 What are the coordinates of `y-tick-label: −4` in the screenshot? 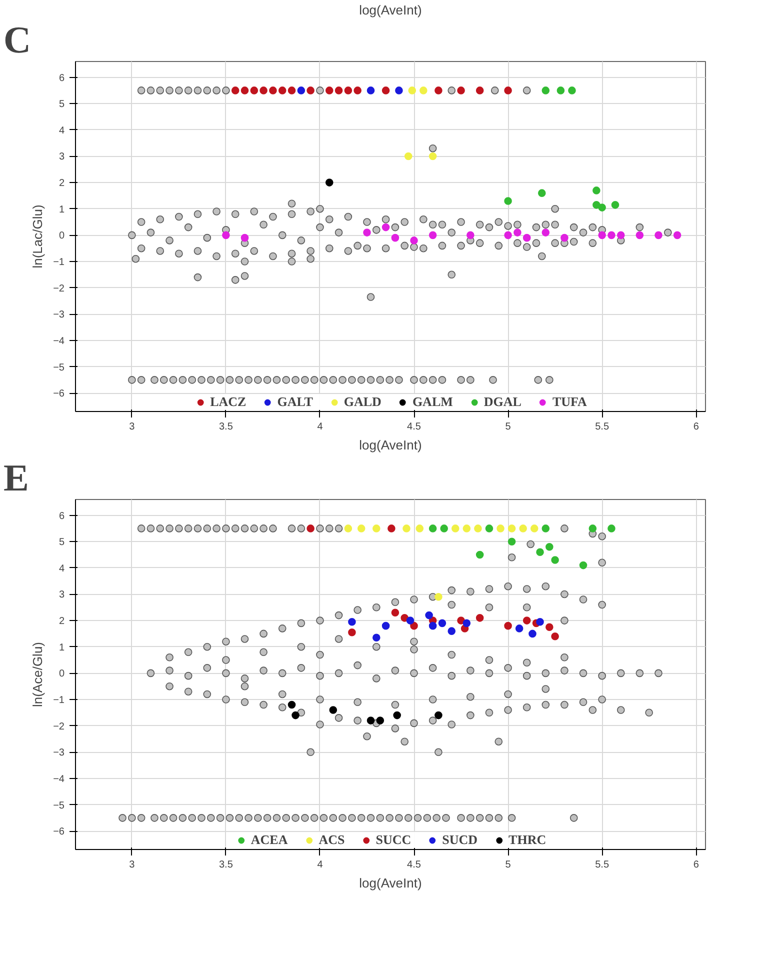 It's located at (59, 341).